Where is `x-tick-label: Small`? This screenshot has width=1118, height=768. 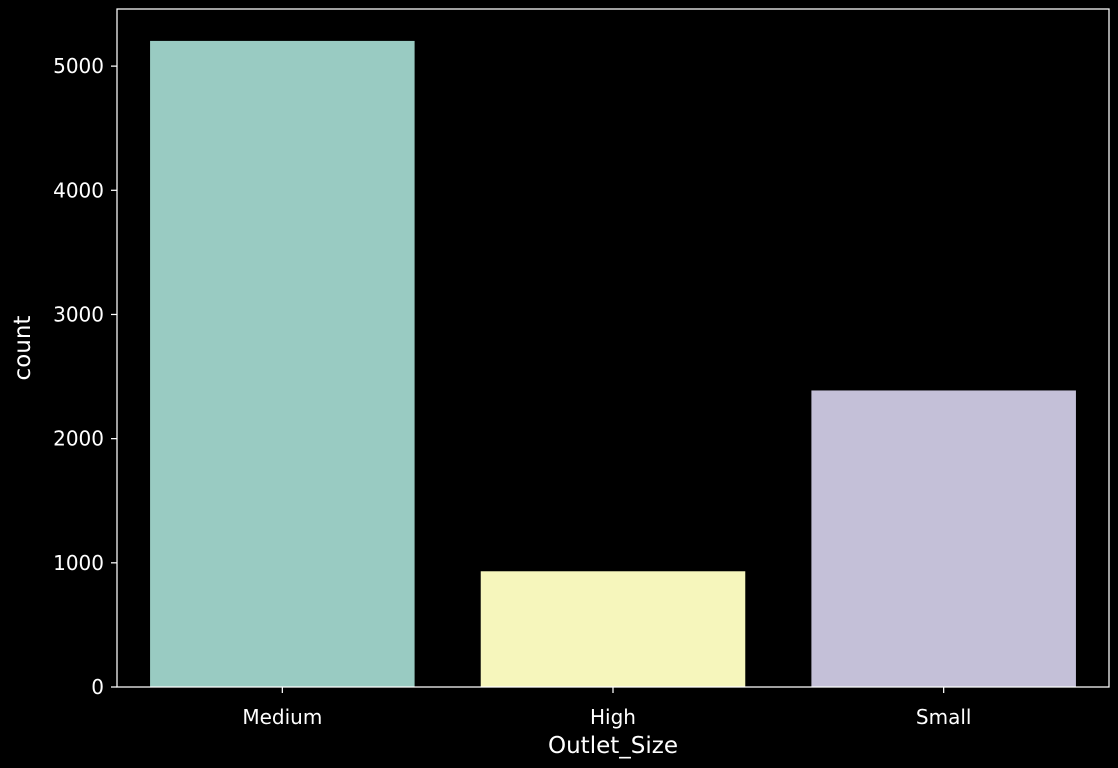 x-tick-label: Small is located at coordinates (944, 717).